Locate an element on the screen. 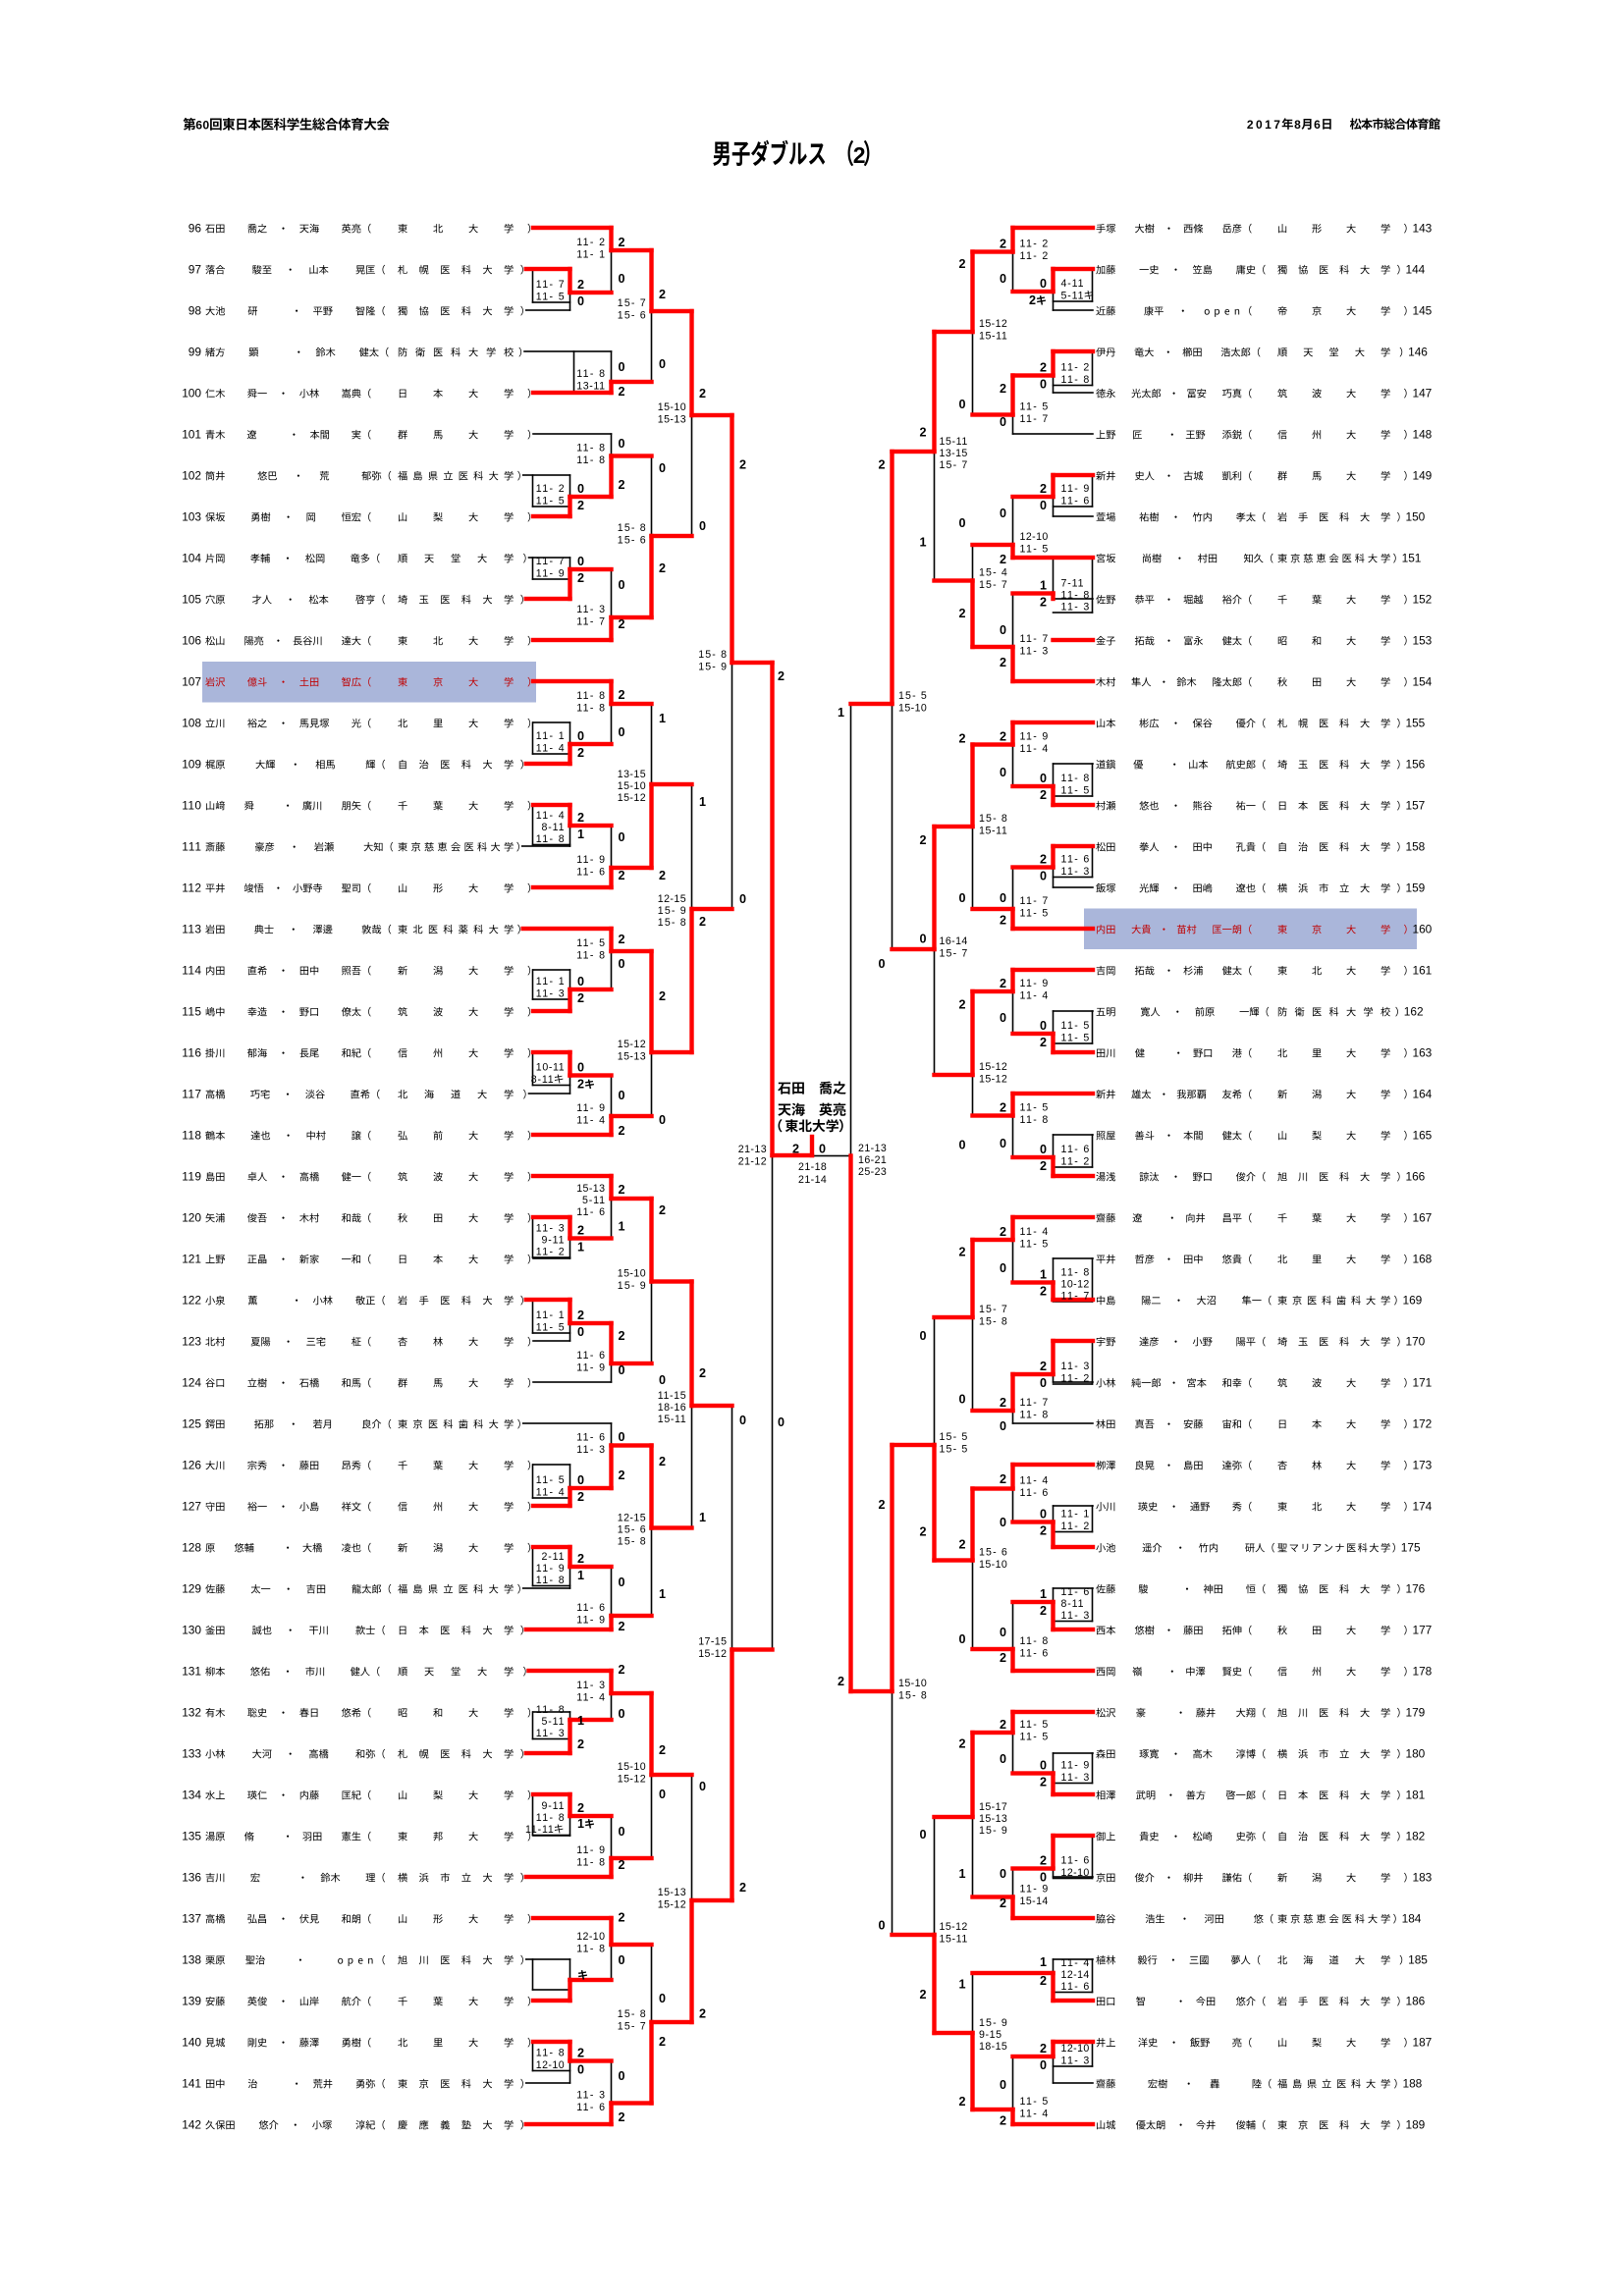 Image resolution: width=1624 pixels, height=2296 pixels. svg-text: 1 is located at coordinates (580, 1824).